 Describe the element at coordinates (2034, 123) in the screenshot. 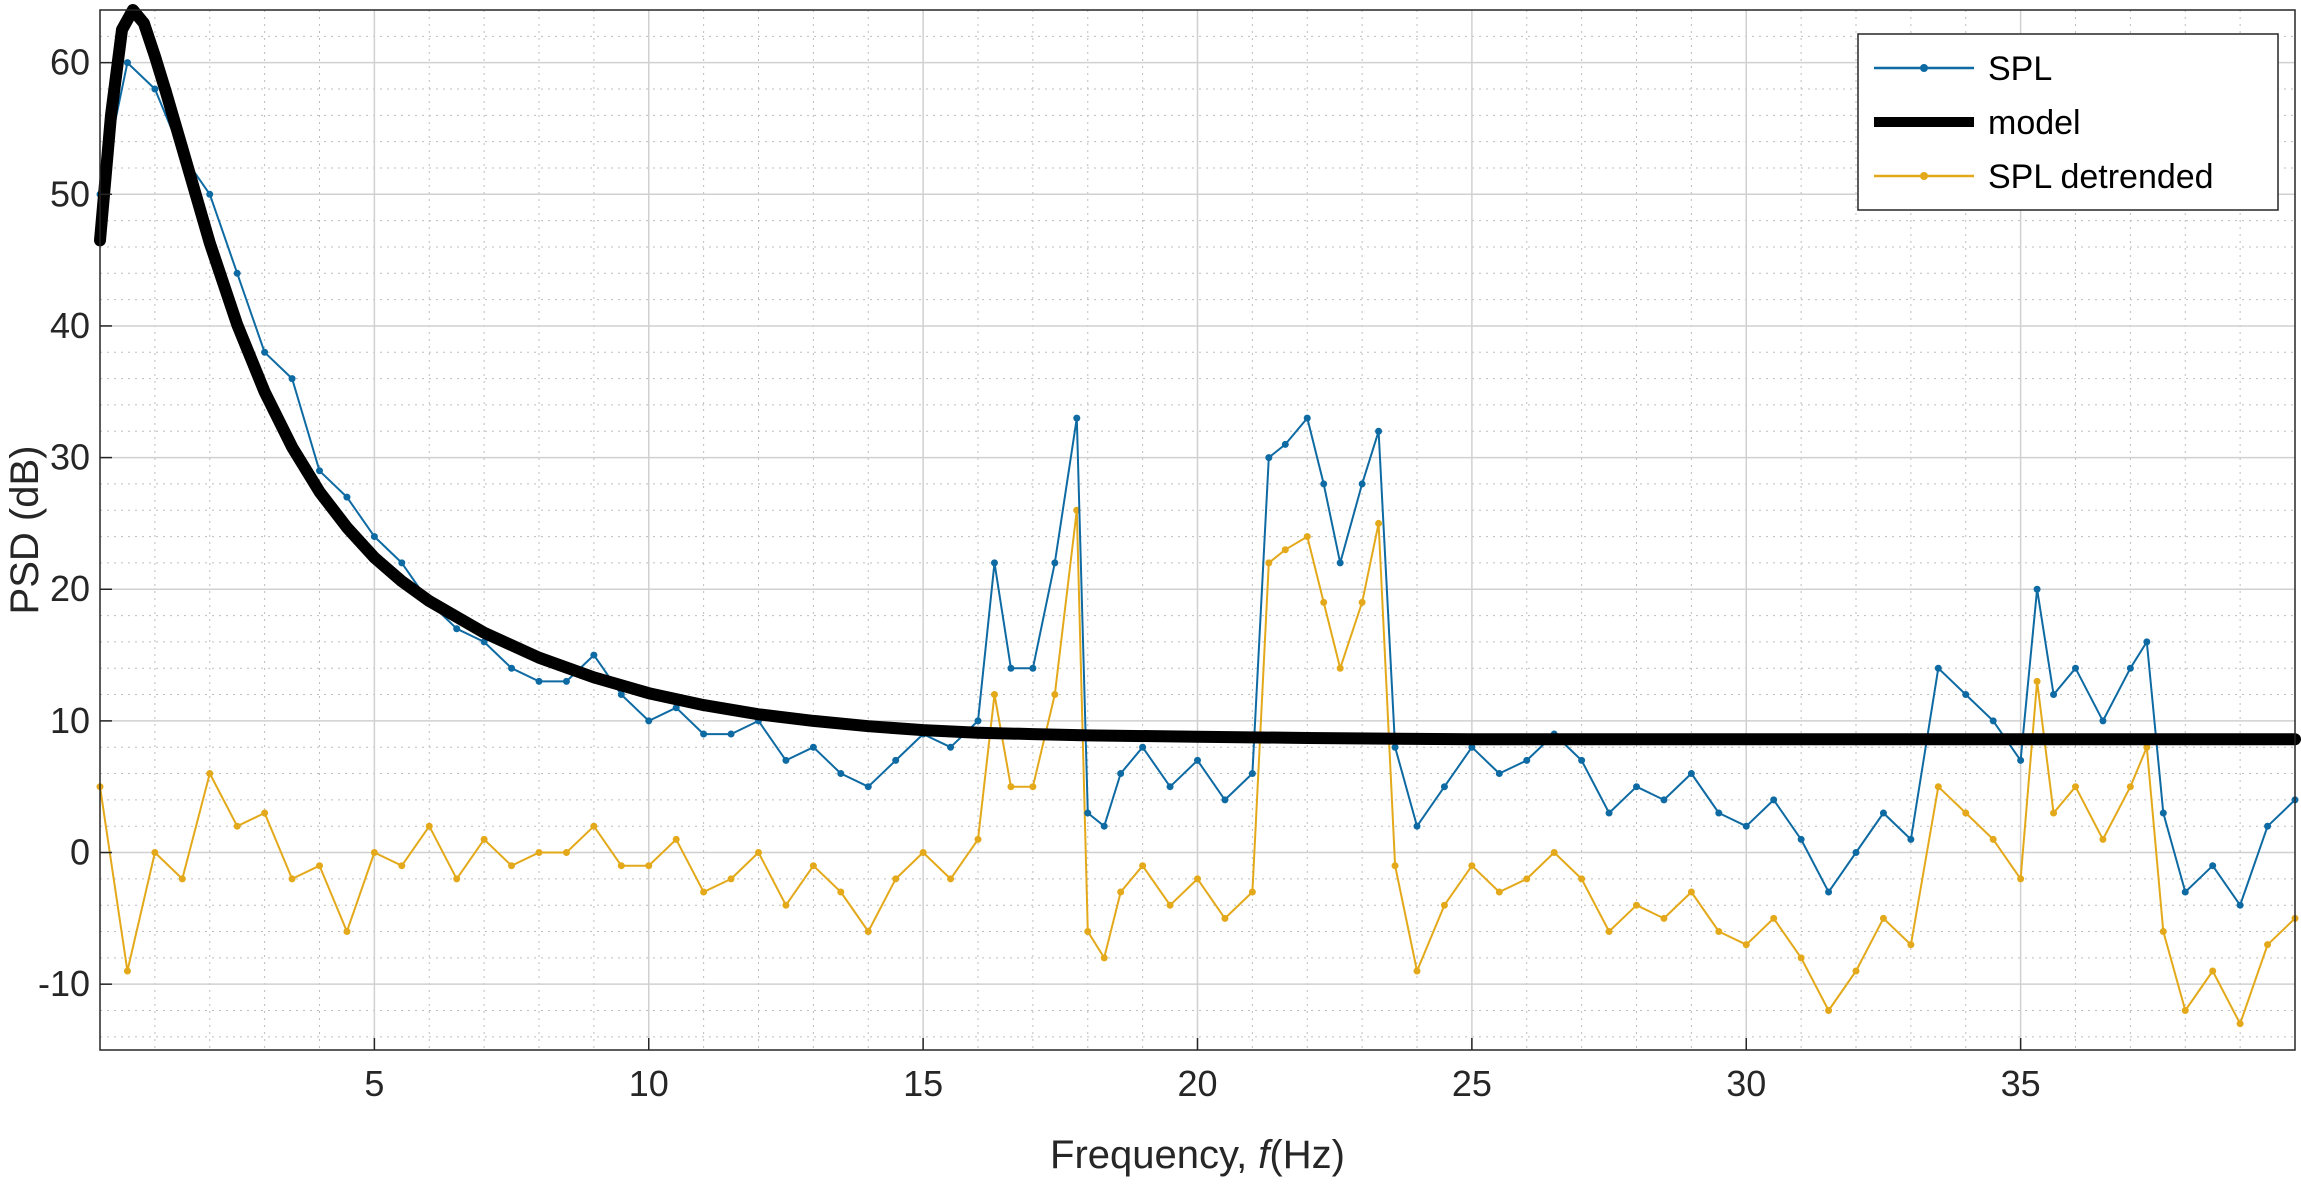

I see `legend-label-model: model` at that location.